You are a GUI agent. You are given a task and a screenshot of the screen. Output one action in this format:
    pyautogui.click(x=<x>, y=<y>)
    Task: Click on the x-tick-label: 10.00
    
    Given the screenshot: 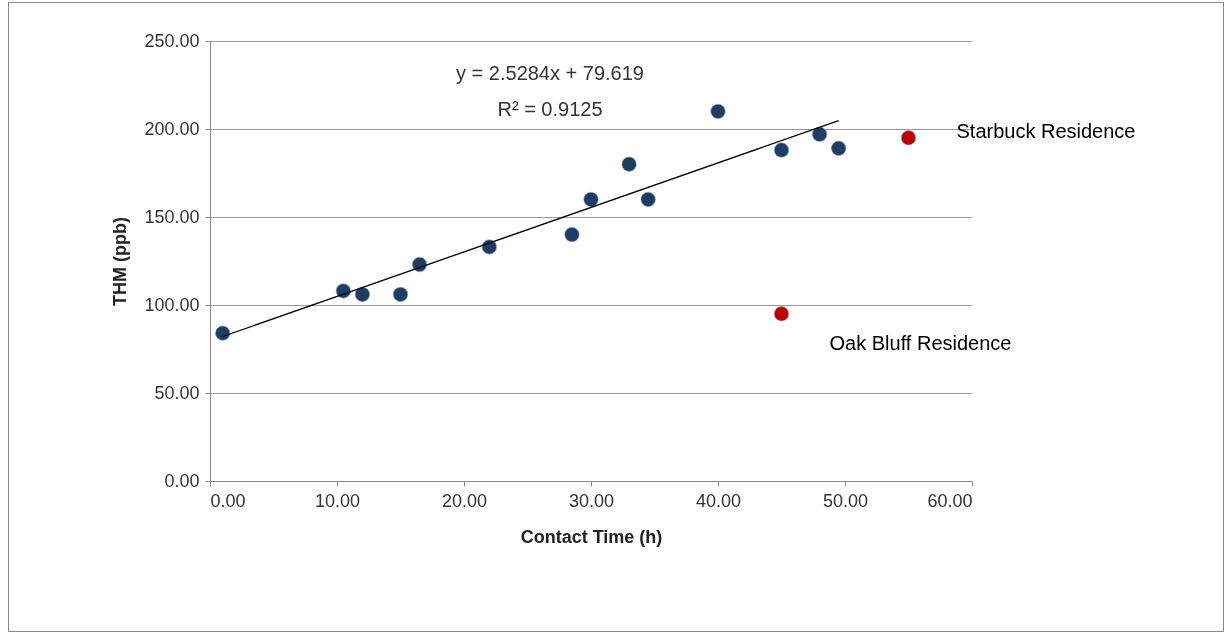 What is the action you would take?
    pyautogui.click(x=337, y=500)
    